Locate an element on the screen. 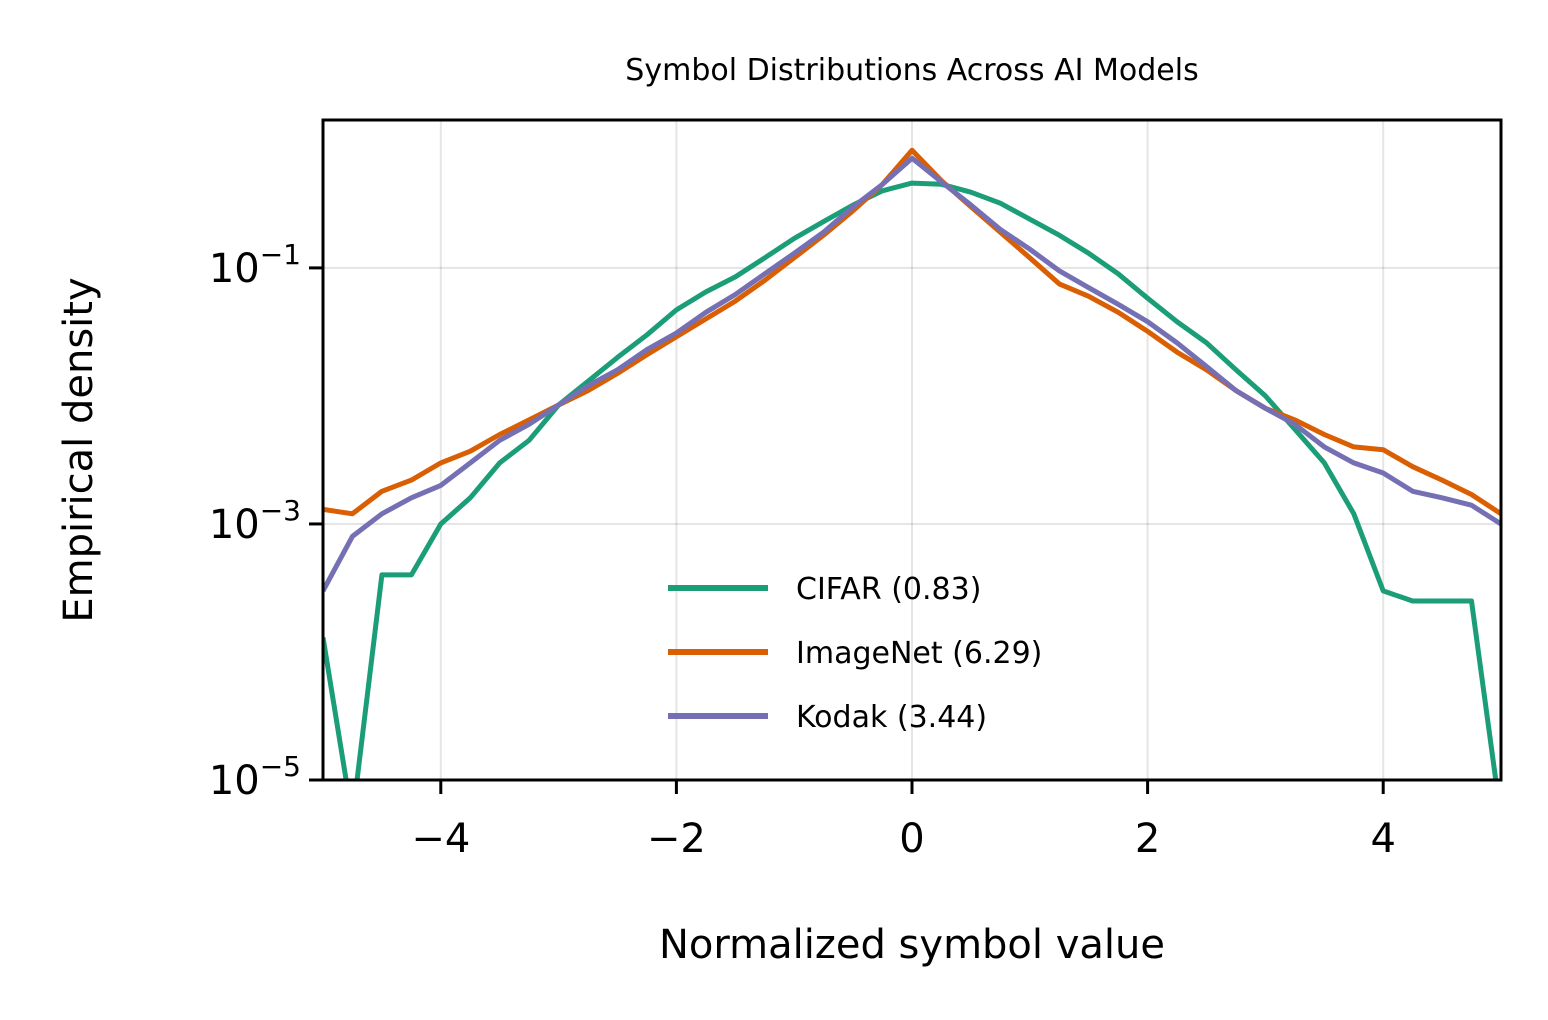 The image size is (1548, 1020). x-tick-label: −2 is located at coordinates (676, 839).